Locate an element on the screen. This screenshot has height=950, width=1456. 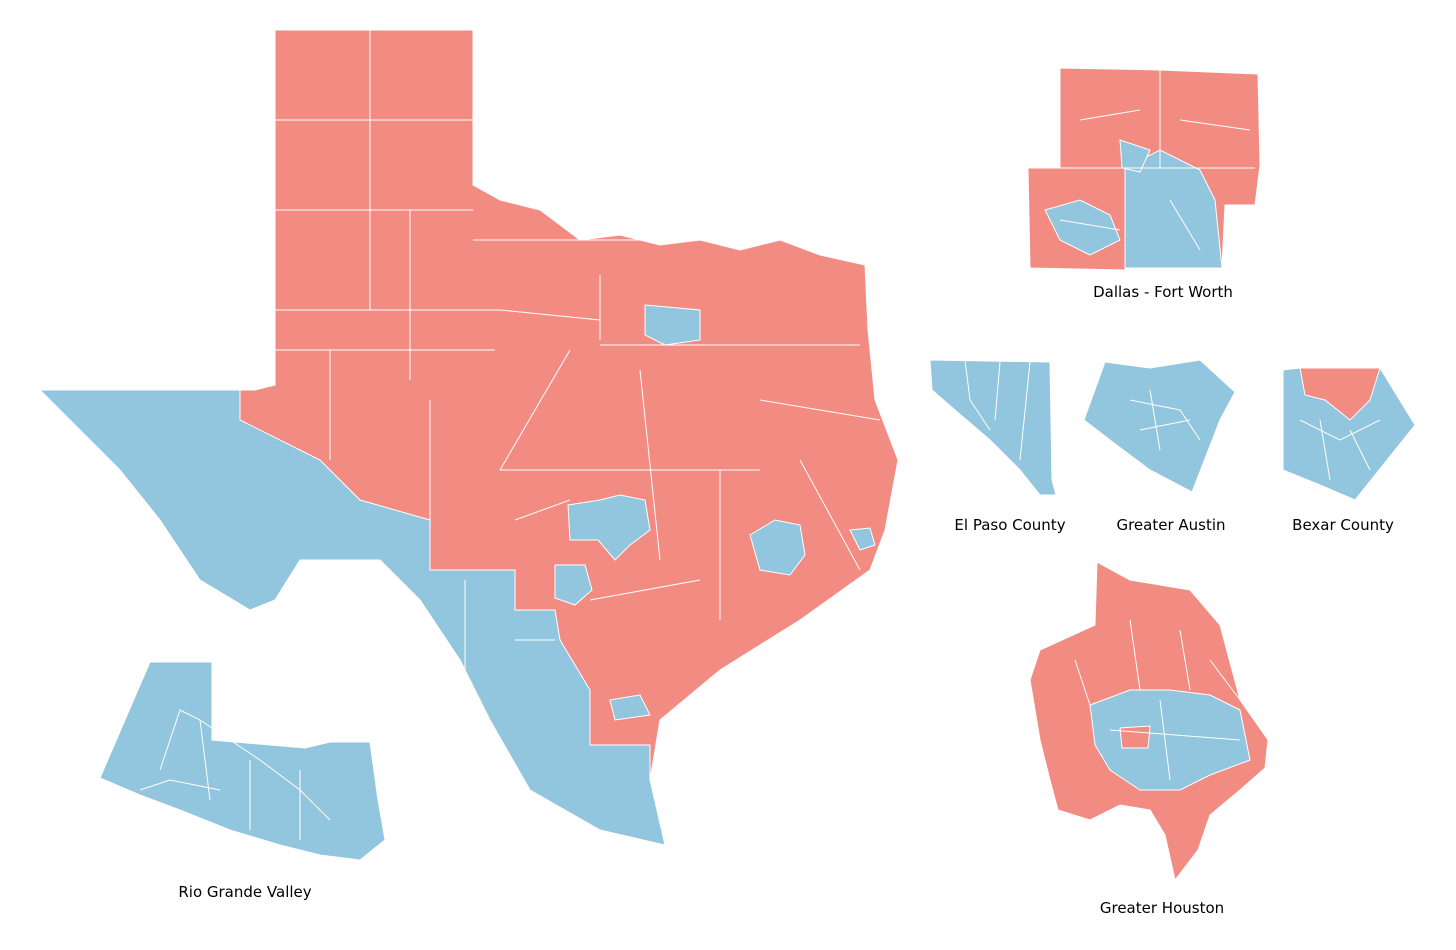
rio-grande-valley-inset is located at coordinates (242, 761).